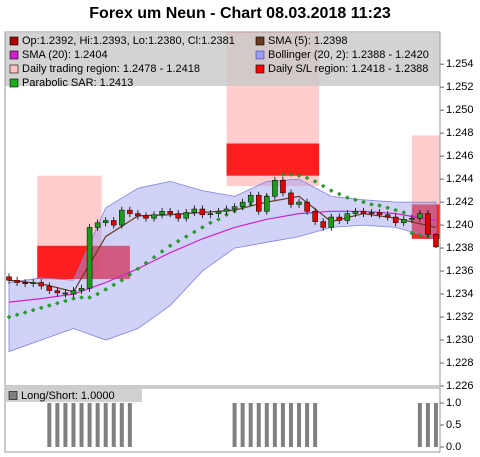 Image resolution: width=480 pixels, height=457 pixels. Describe the element at coordinates (240, 13) in the screenshot. I see `chart-title: Forex um Neun - Chart 08.03.2018 11:23` at that location.